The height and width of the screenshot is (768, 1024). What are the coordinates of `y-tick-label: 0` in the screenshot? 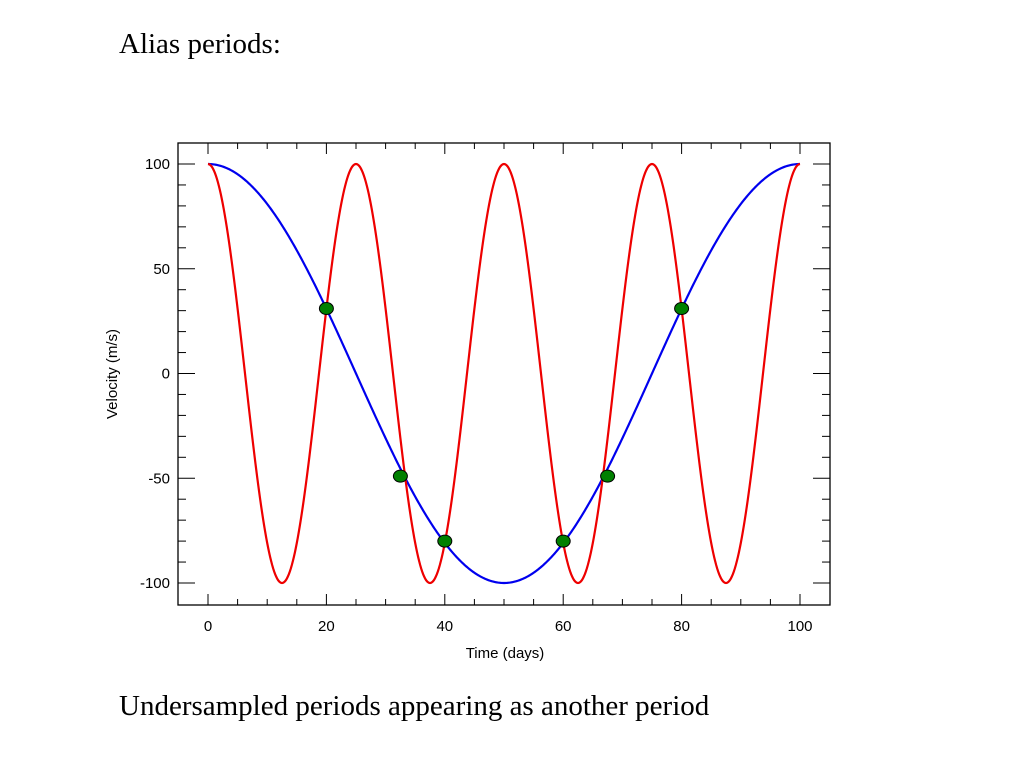 It's located at (166, 374).